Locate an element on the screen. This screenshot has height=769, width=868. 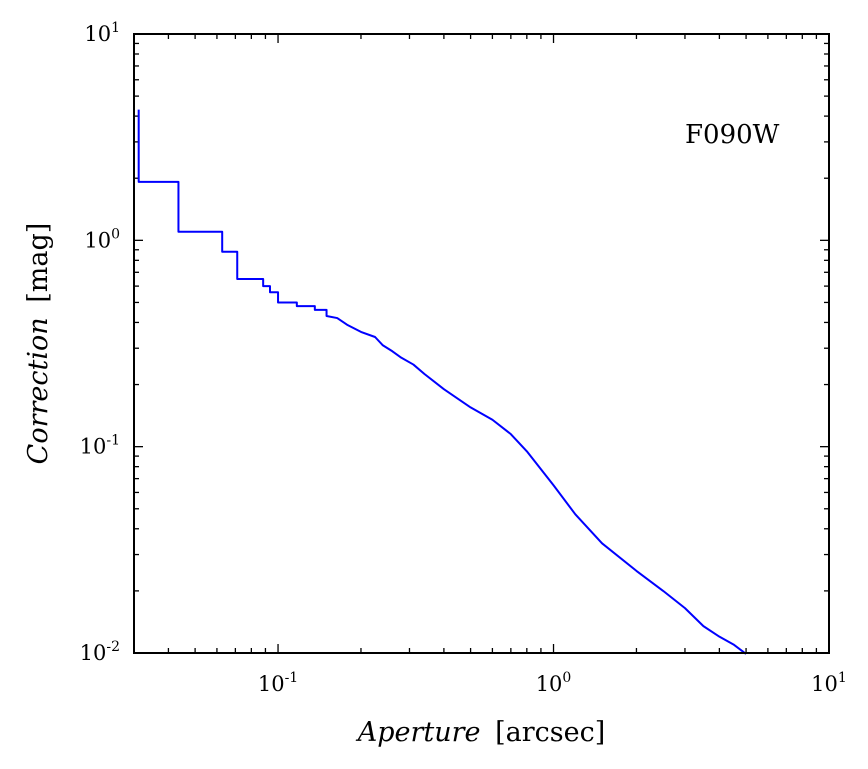
x-tick-label: 100 is located at coordinates (554, 683).